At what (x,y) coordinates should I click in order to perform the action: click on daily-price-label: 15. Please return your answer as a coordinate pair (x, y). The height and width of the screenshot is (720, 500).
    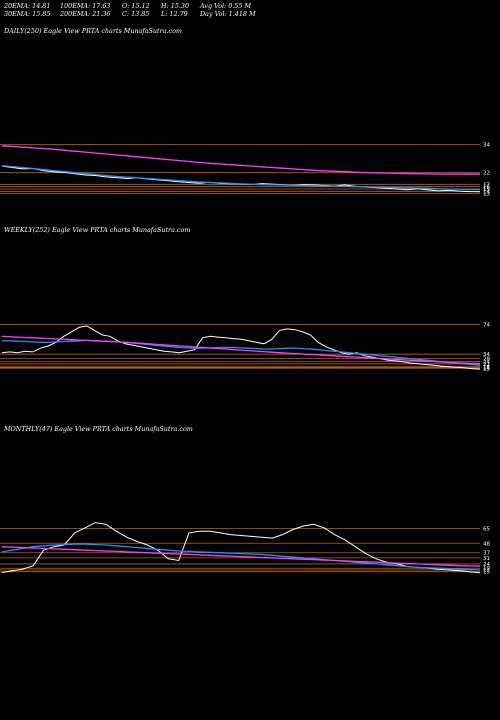
    Looking at the image, I should click on (486, 190).